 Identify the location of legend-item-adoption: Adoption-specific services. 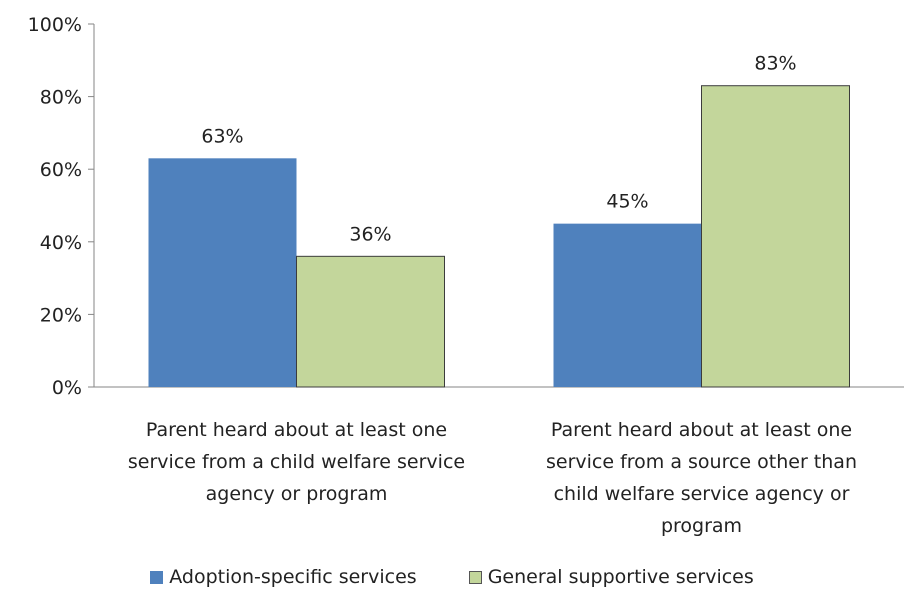
(283, 577).